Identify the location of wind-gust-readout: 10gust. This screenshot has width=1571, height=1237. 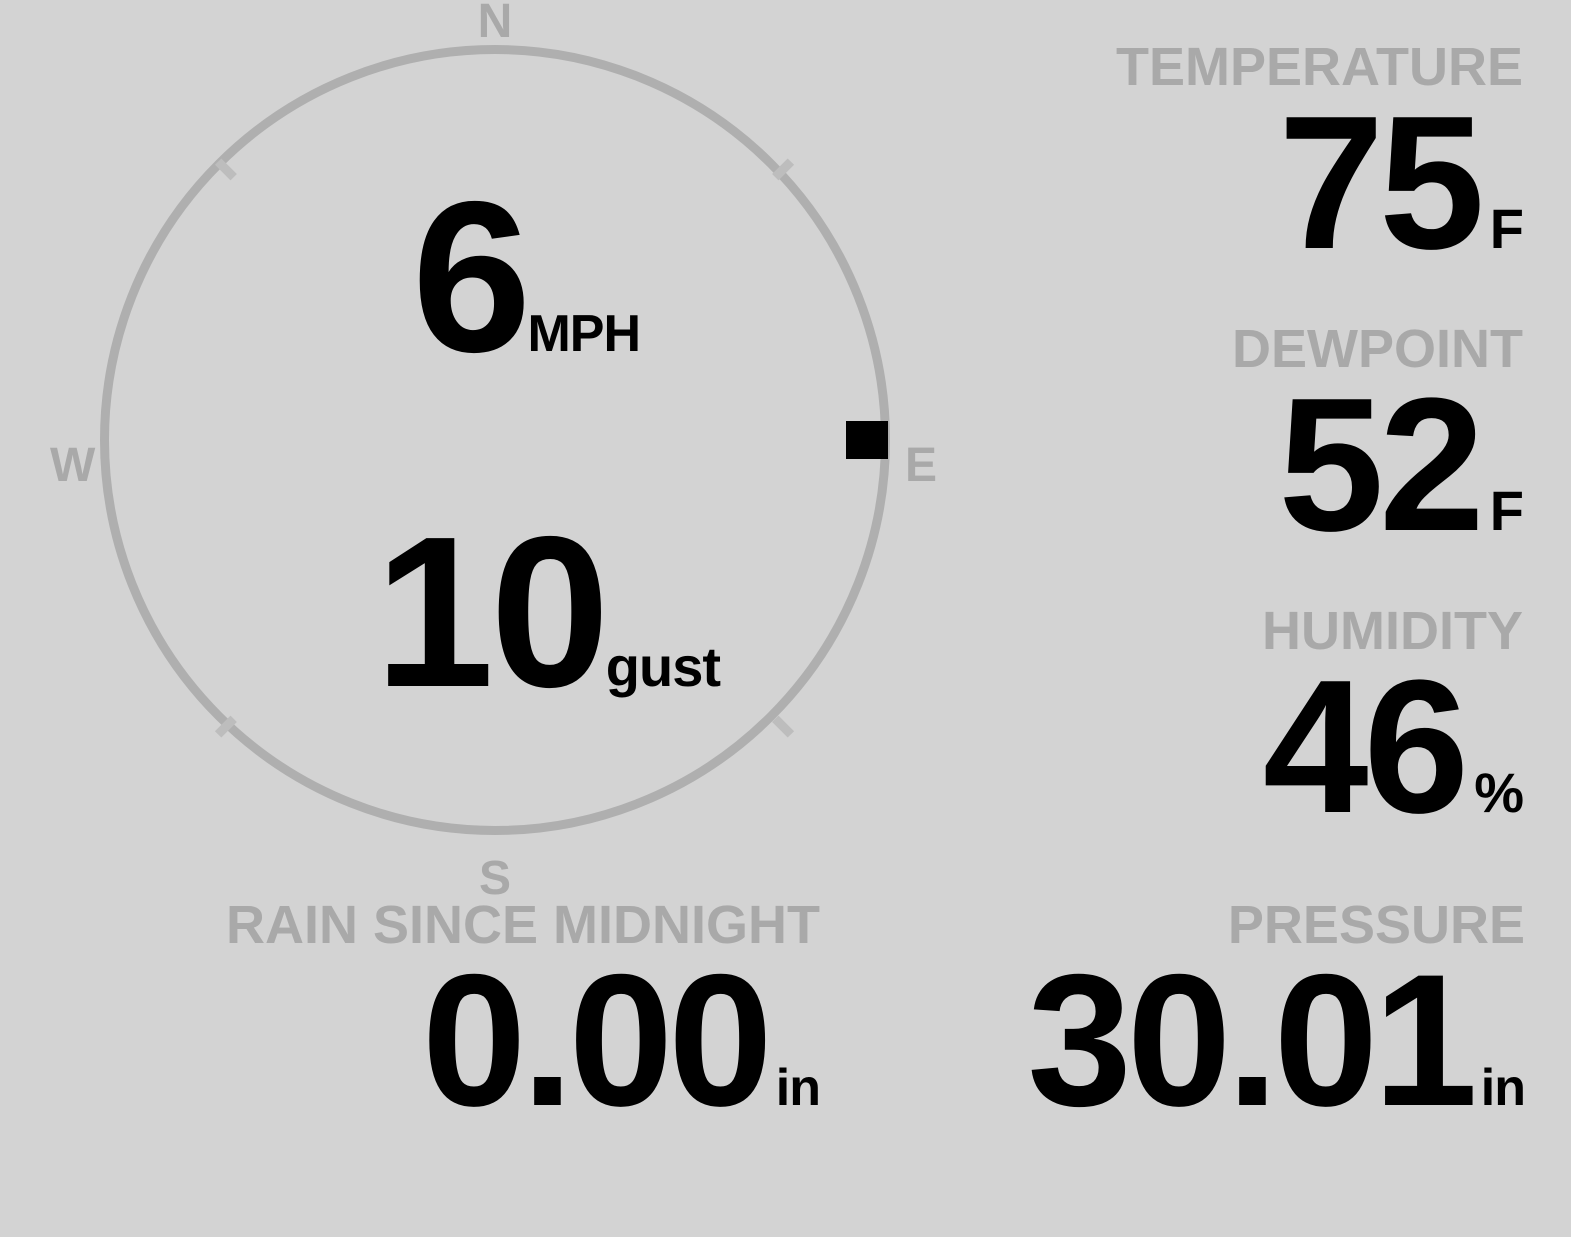
(420, 611).